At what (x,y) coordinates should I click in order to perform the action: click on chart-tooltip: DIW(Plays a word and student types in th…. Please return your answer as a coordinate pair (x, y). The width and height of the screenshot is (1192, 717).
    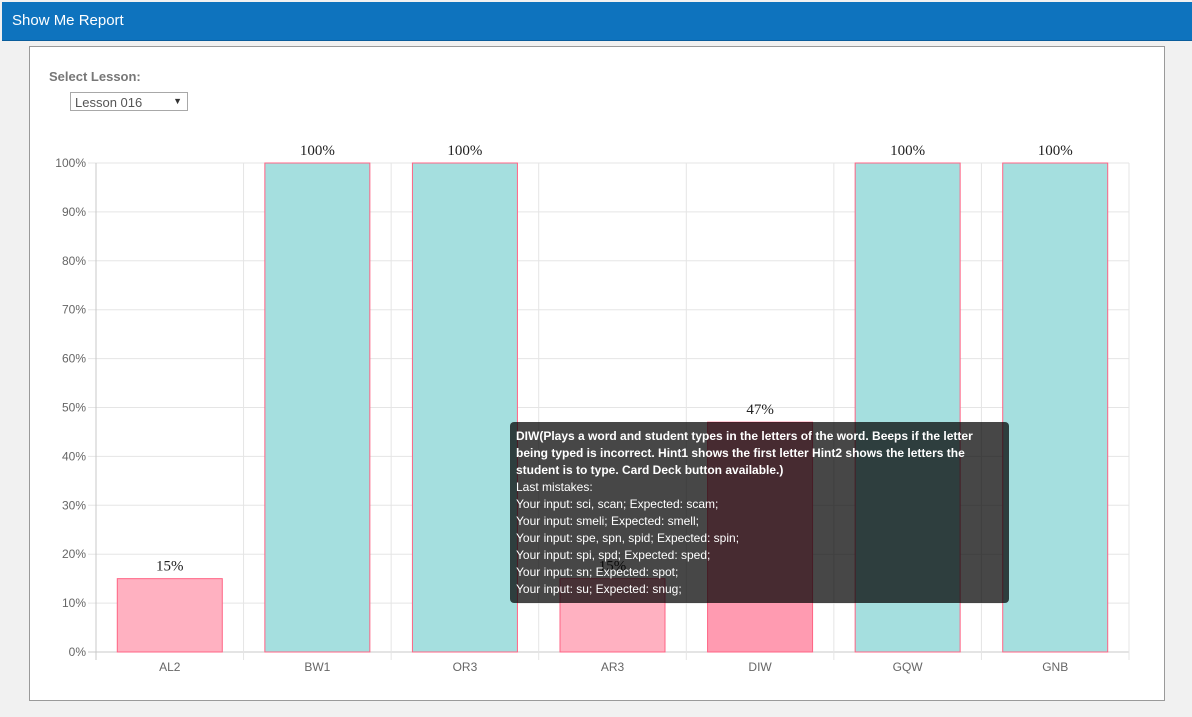
    Looking at the image, I should click on (759, 512).